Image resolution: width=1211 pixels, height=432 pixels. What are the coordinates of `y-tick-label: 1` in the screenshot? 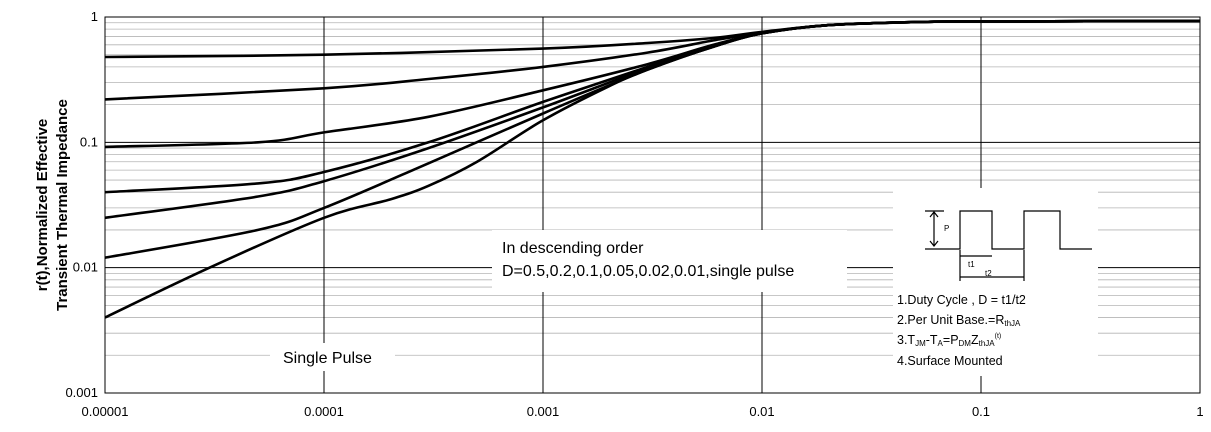 It's located at (94, 16).